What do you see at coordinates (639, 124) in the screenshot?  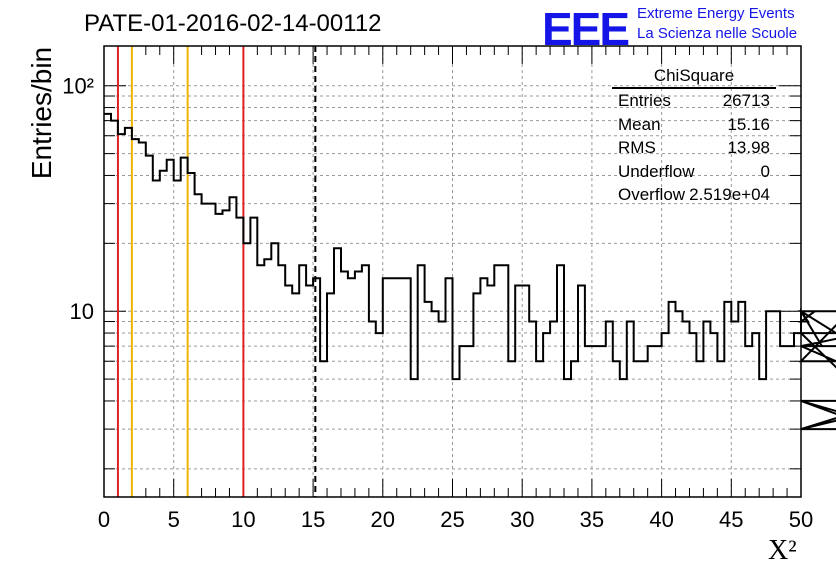 I see `stats-label: Mean` at bounding box center [639, 124].